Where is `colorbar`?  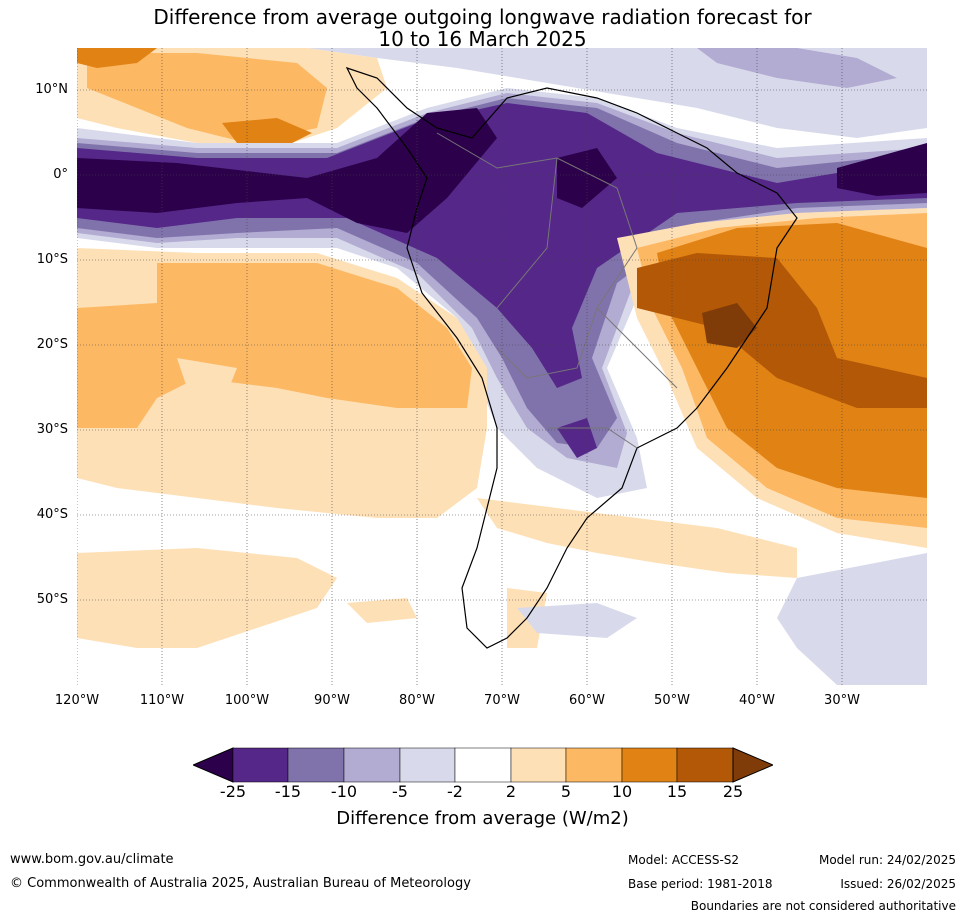
colorbar is located at coordinates (483, 777).